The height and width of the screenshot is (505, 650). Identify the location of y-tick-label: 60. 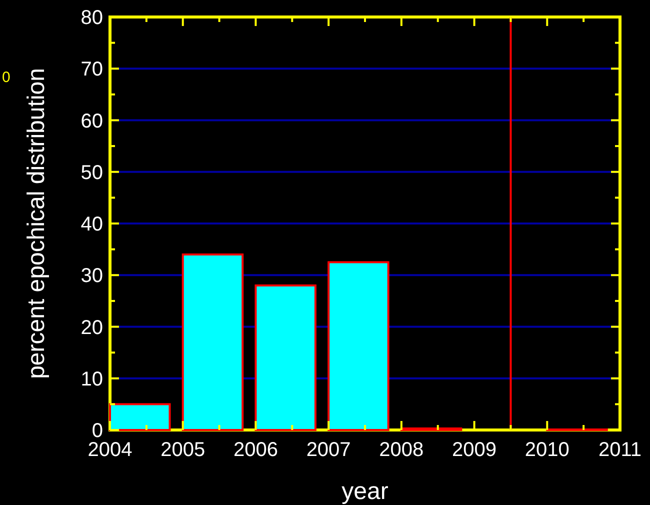
(91, 121).